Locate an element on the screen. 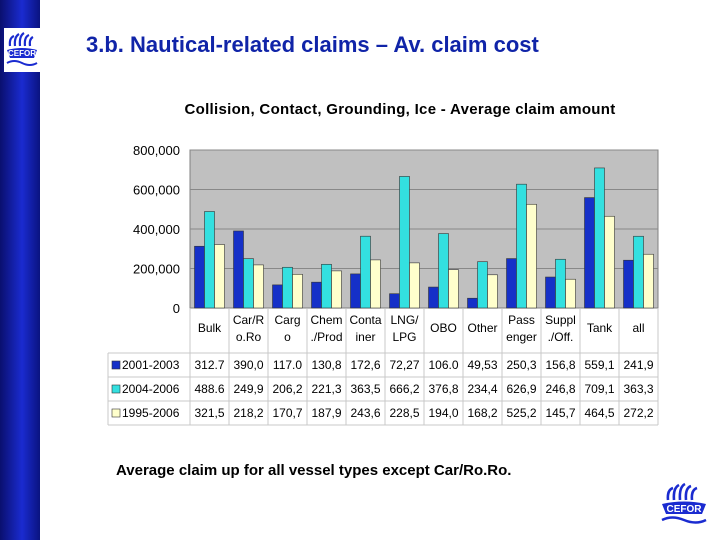  legend-swatch-2001-2003 is located at coordinates (116, 365).